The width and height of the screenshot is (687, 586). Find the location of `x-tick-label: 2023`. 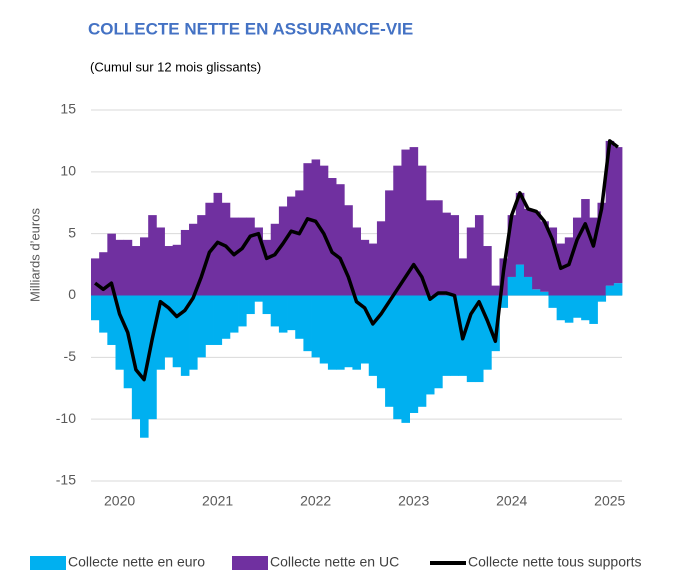

x-tick-label: 2023 is located at coordinates (413, 501).